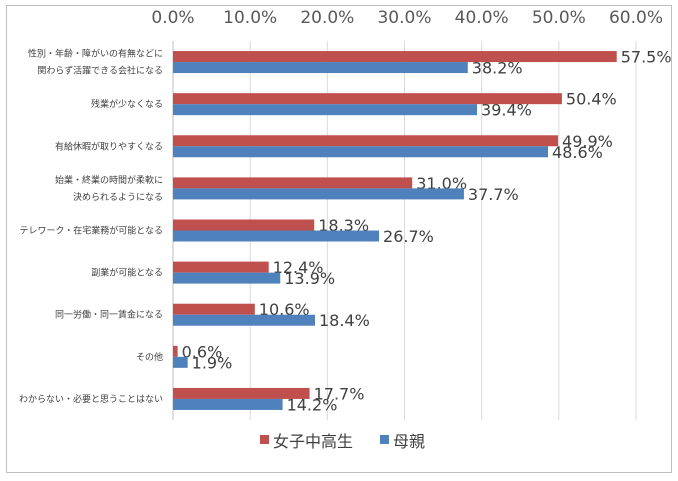 The height and width of the screenshot is (481, 678). I want to click on data-label: 18.3%, so click(343, 225).